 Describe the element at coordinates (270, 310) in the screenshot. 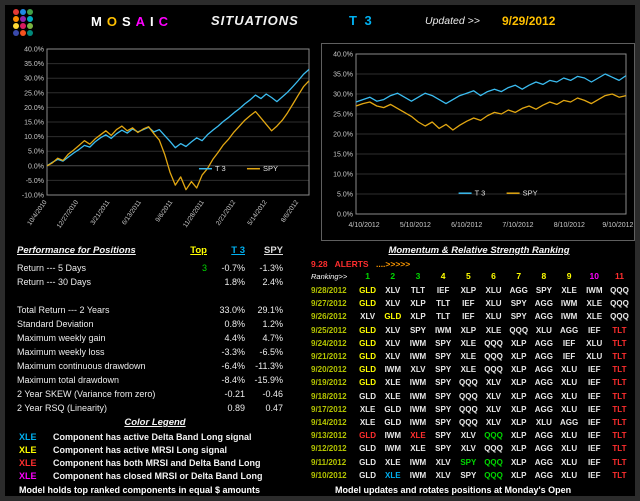

I see `metric-spy-value: 29.1%` at that location.